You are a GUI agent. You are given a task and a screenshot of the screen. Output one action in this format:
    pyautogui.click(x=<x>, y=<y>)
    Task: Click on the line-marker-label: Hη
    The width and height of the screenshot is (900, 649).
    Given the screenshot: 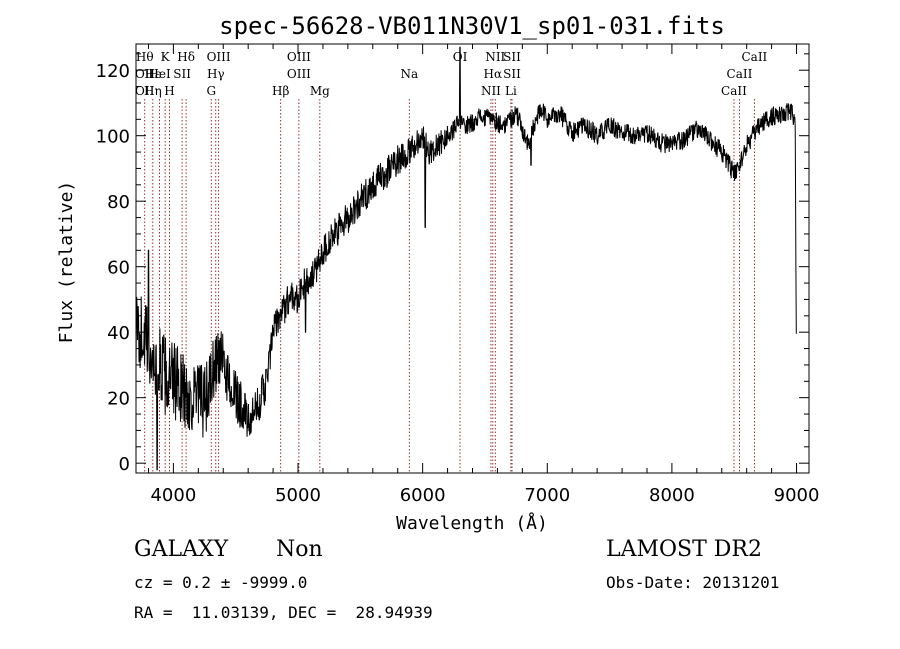 What is the action you would take?
    pyautogui.click(x=153, y=91)
    